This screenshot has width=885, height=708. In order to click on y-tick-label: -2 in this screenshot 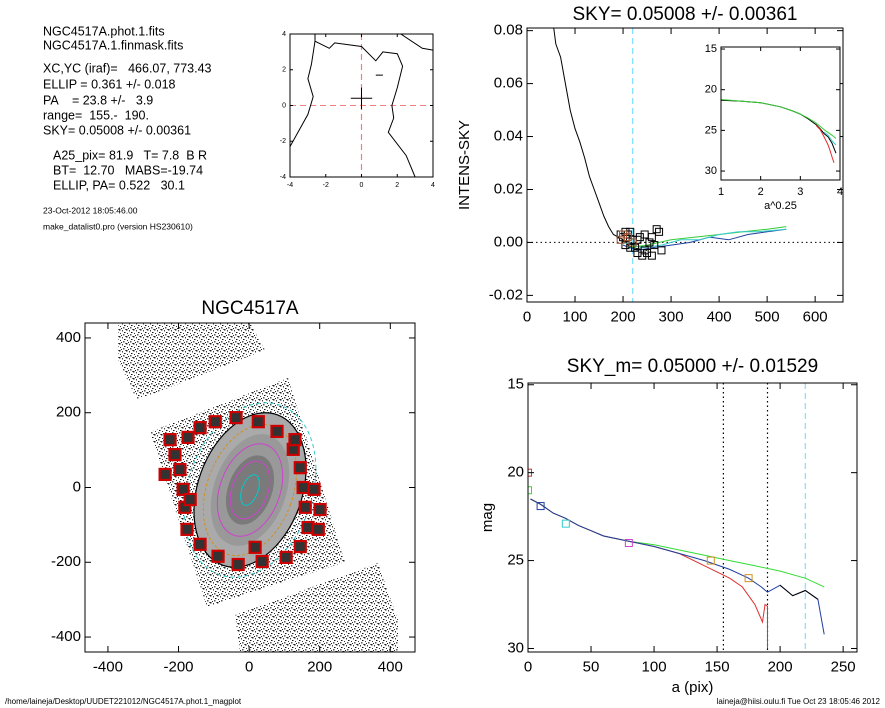, I will do `click(283, 141)`.